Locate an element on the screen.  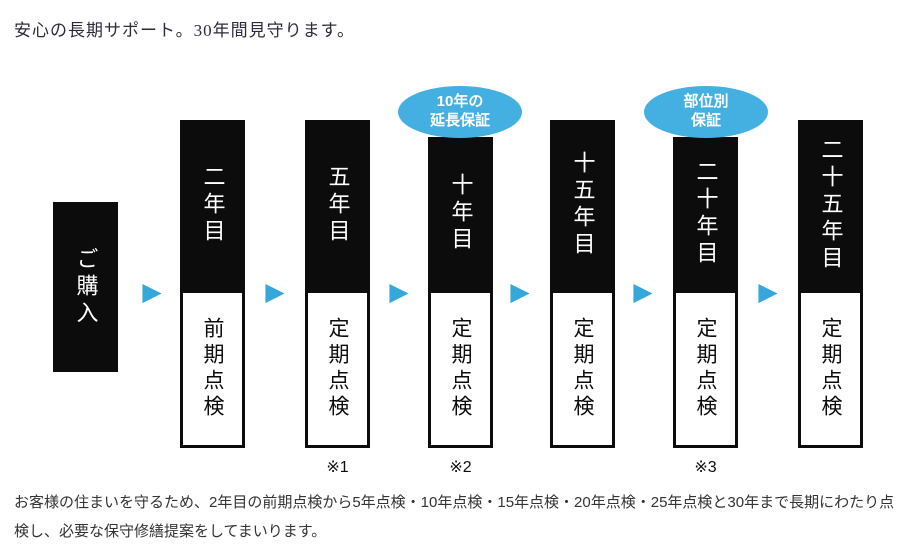
timeline-start-label: ご購入 is located at coordinates (86, 287).